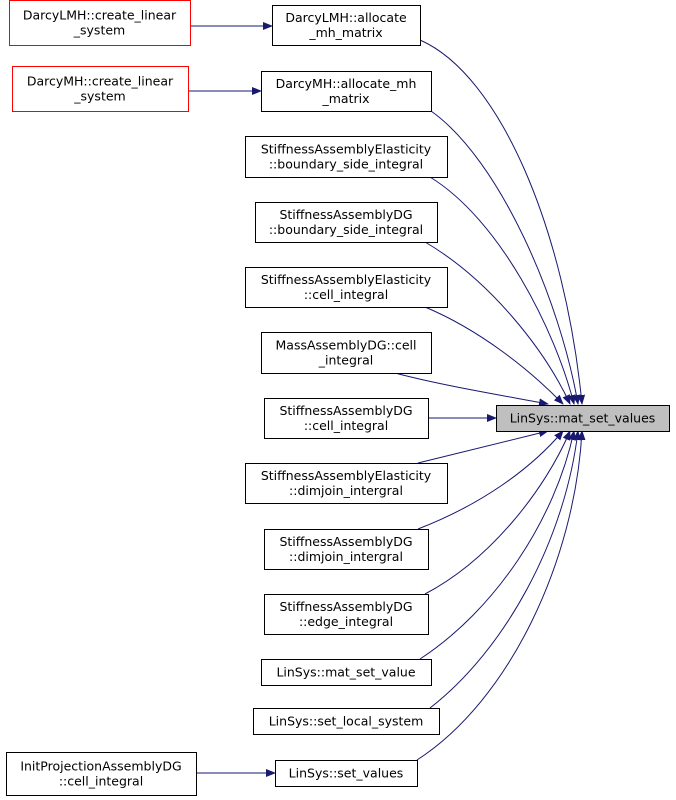 The image size is (676, 800). I want to click on edge-darcylmh_alloc-to-mat_set_values, so click(502, 222).